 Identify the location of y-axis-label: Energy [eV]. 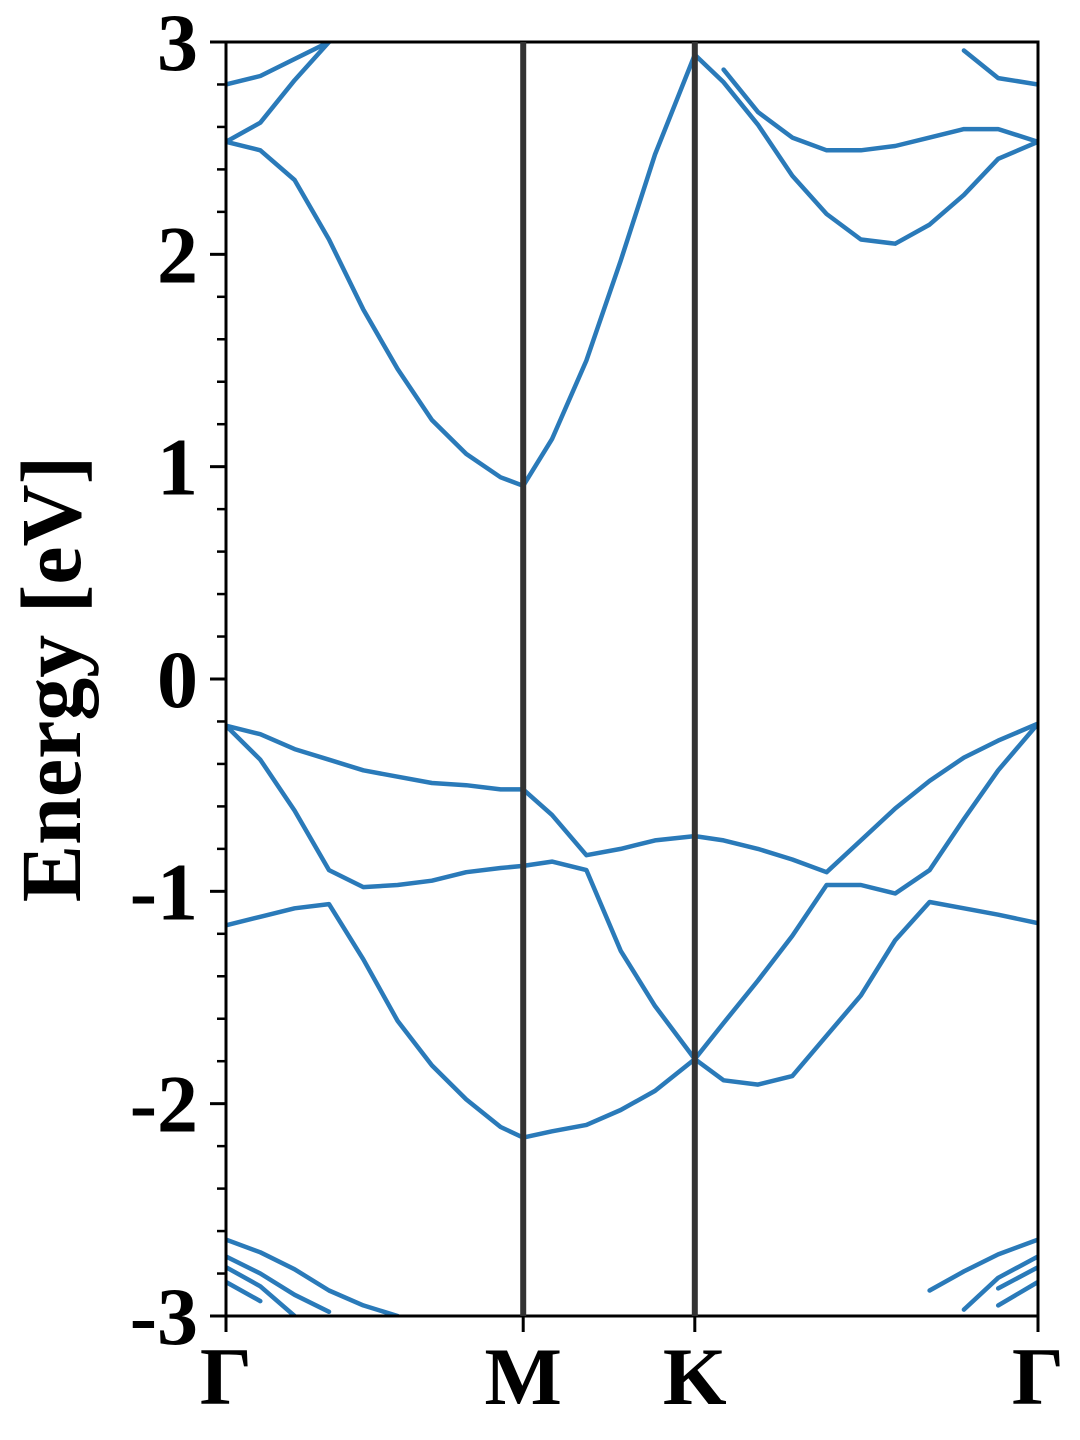
(51, 679).